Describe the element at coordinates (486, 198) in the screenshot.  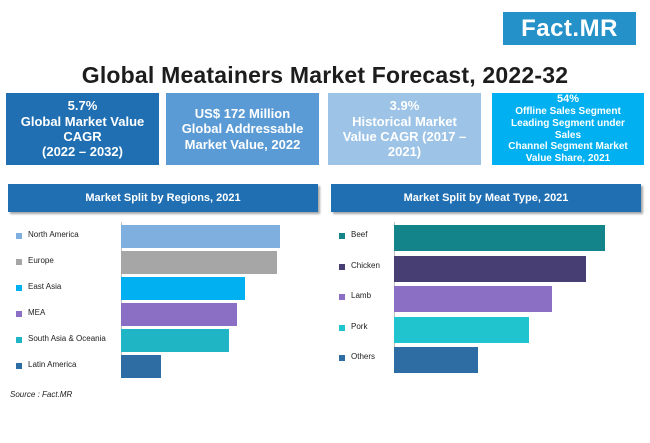
I see `meat-type-chart-title: Market Split by Meat Type, 2021` at that location.